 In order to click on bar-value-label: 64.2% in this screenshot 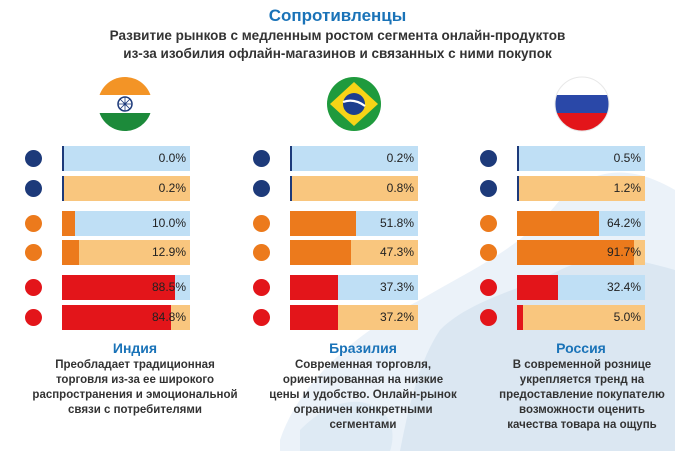, I will do `click(623, 223)`.